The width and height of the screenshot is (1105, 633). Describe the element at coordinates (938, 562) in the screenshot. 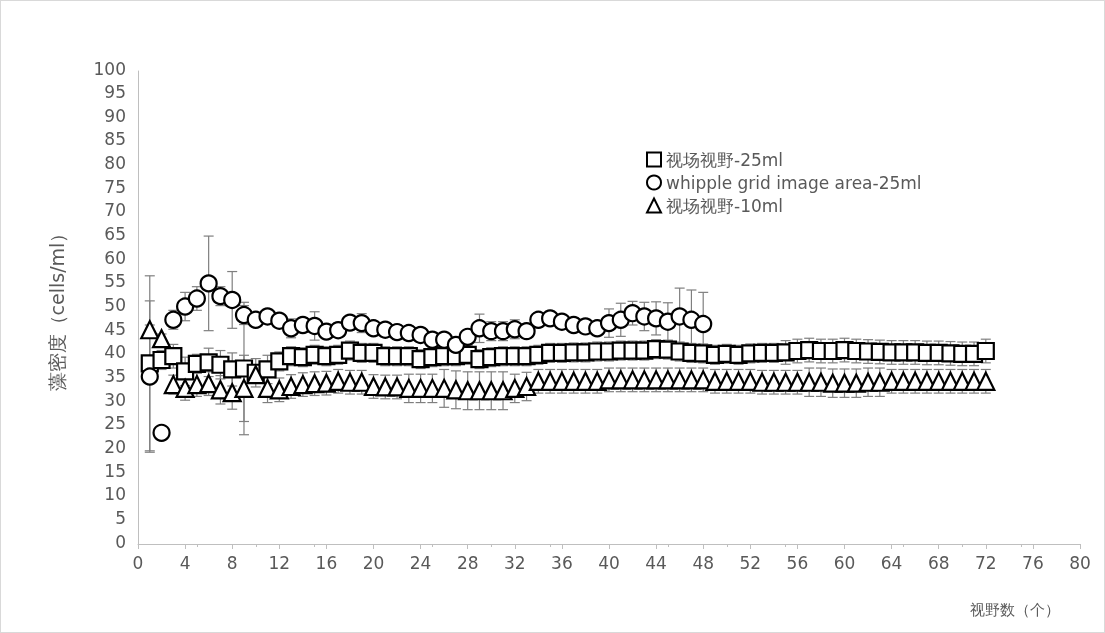

I see `x-tick-label: 68` at that location.